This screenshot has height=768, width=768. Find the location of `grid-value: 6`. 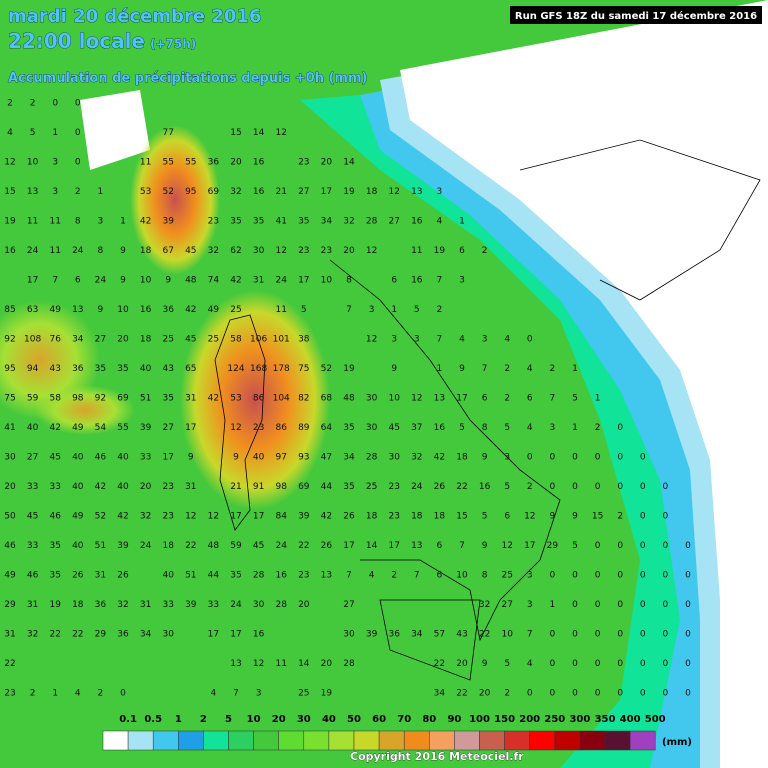

grid-value: 6 is located at coordinates (485, 399).